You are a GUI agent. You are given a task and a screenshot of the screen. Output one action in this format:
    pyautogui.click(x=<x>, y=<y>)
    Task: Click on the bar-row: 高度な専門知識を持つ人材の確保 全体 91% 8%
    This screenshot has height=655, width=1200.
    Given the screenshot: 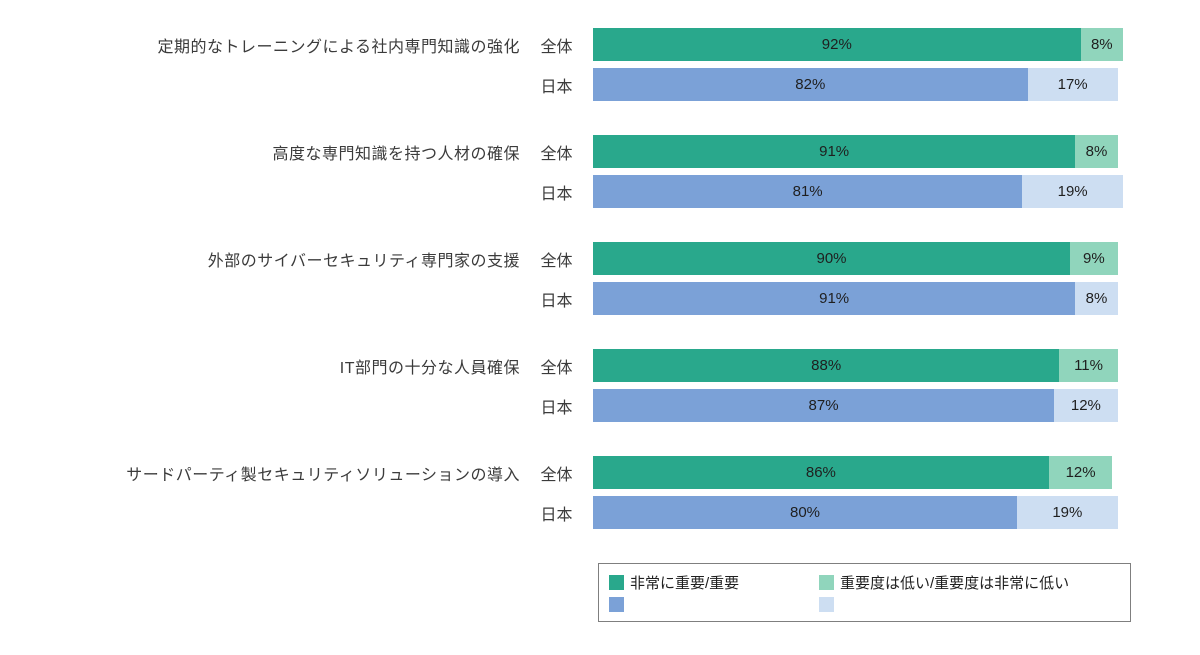 What is the action you would take?
    pyautogui.click(x=600, y=151)
    